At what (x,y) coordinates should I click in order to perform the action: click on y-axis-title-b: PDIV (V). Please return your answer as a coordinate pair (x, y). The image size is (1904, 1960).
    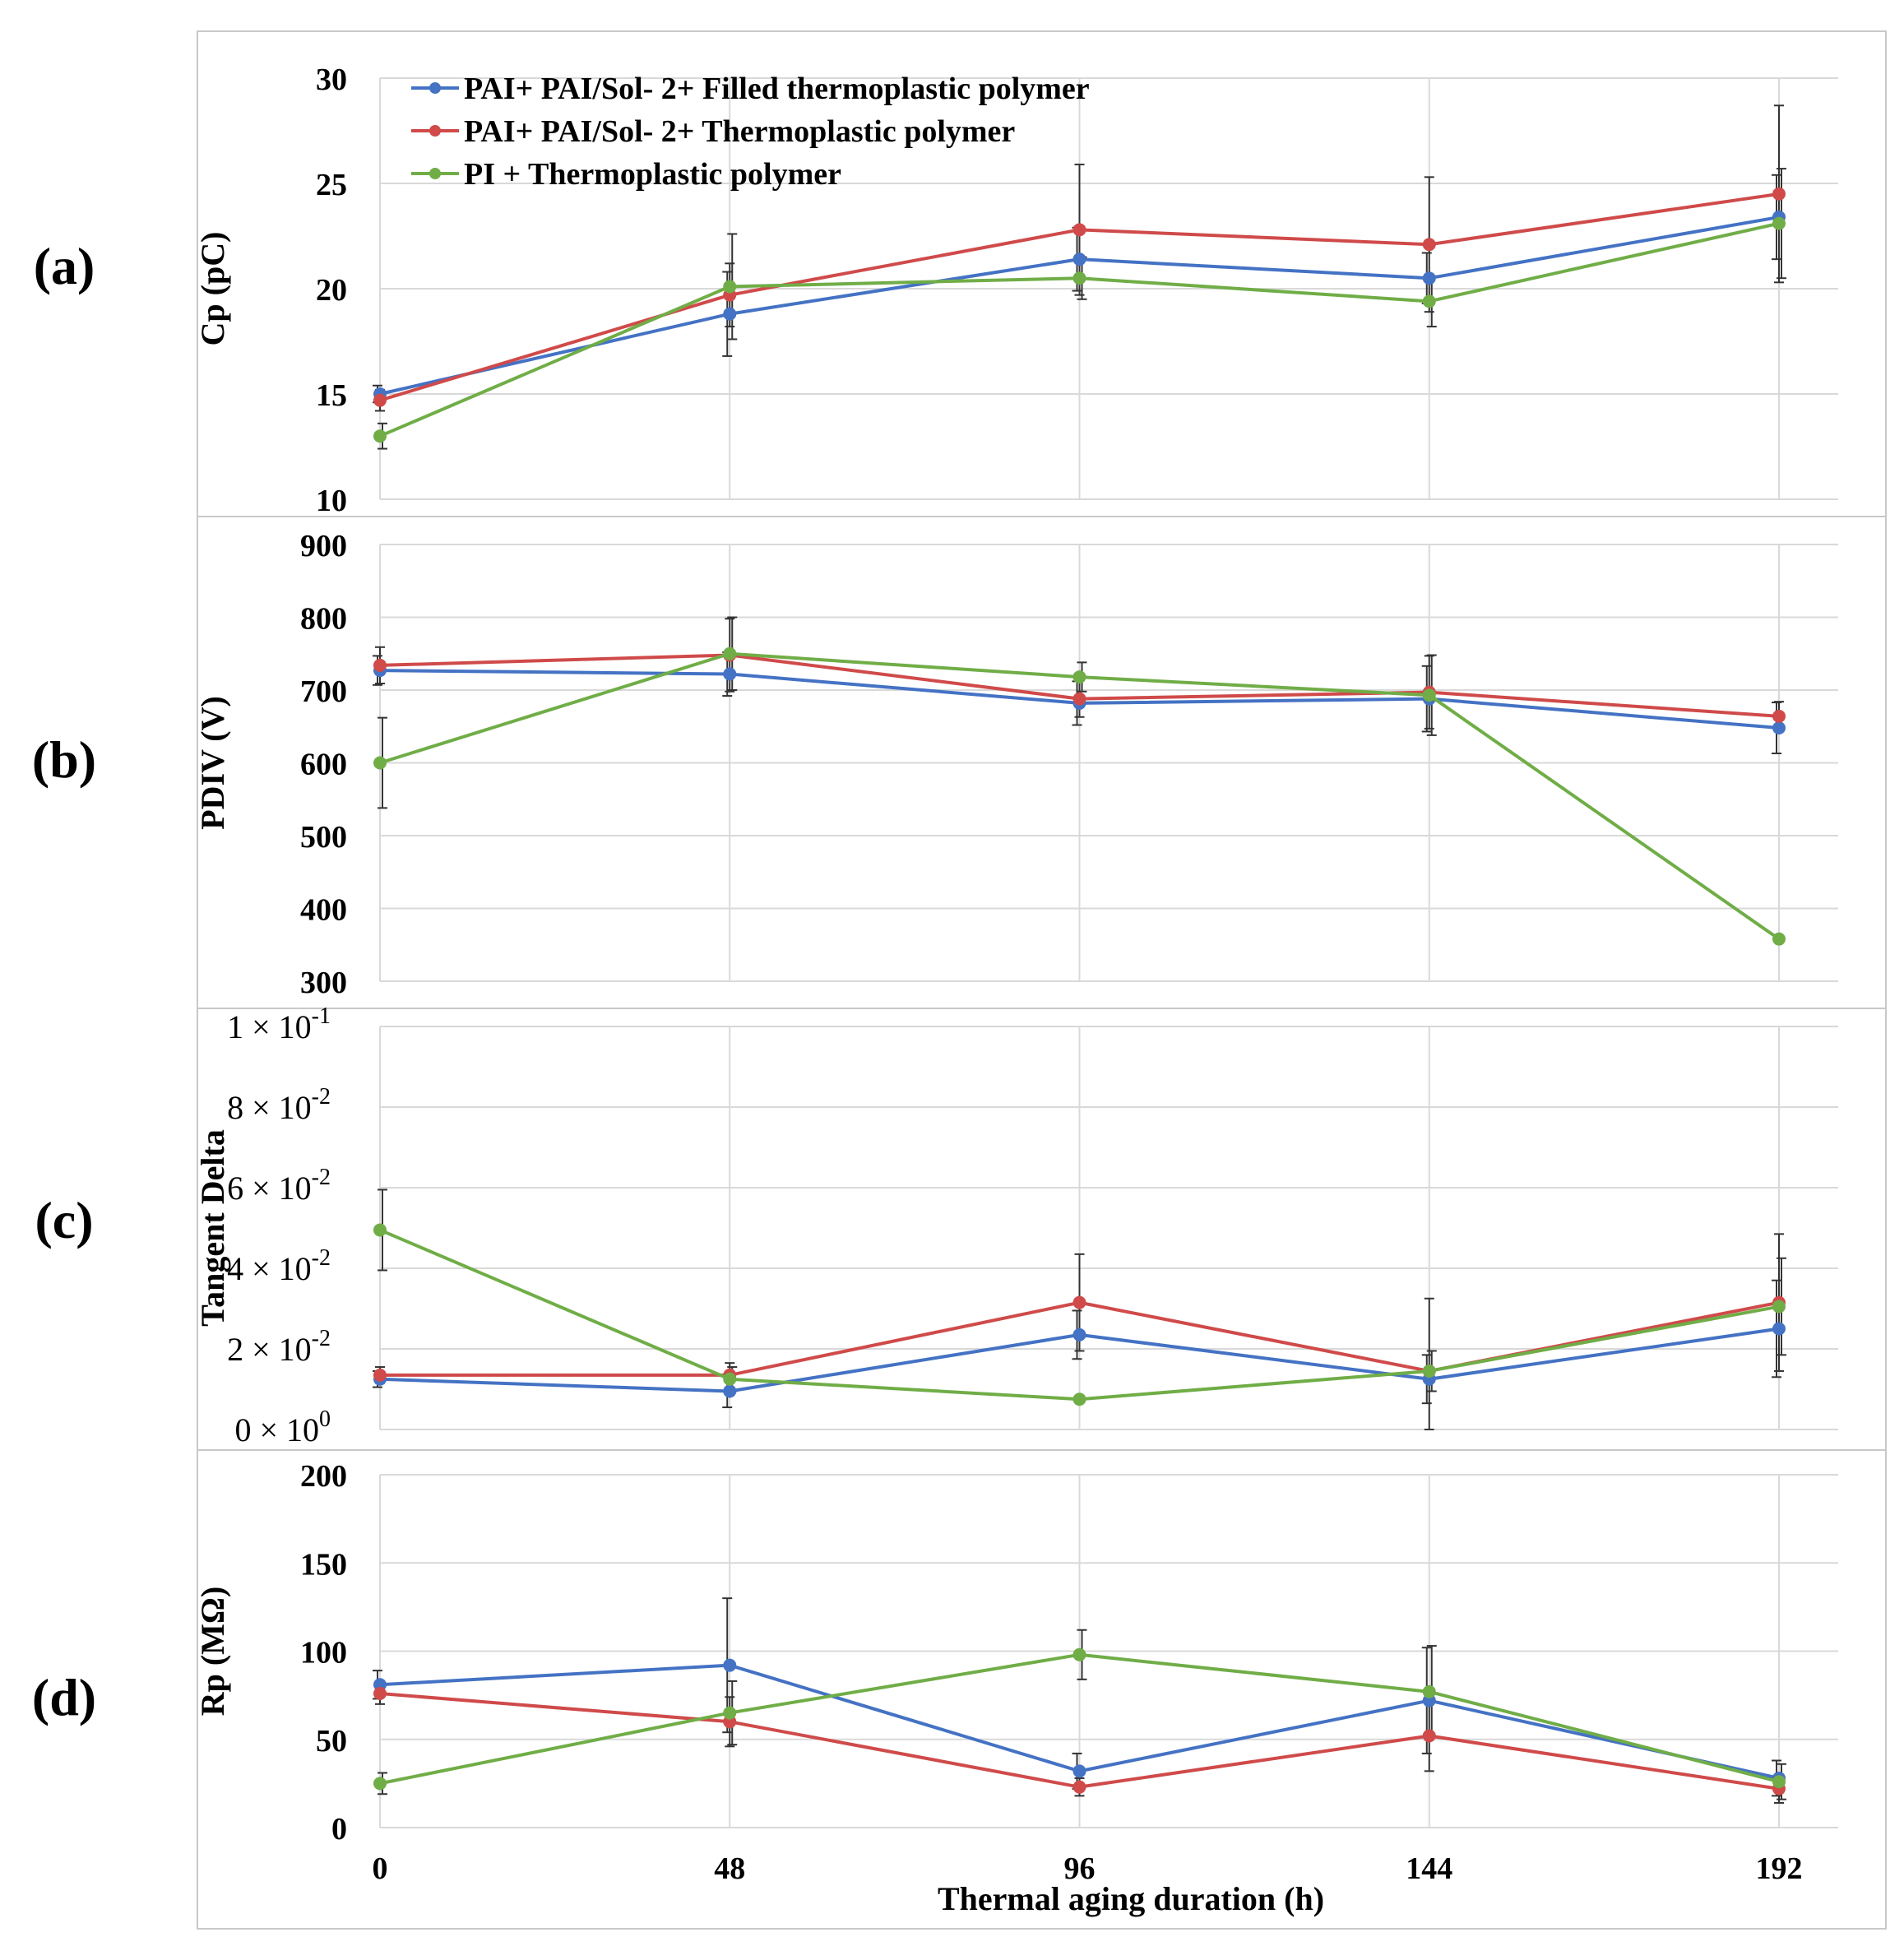
    Looking at the image, I should click on (212, 763).